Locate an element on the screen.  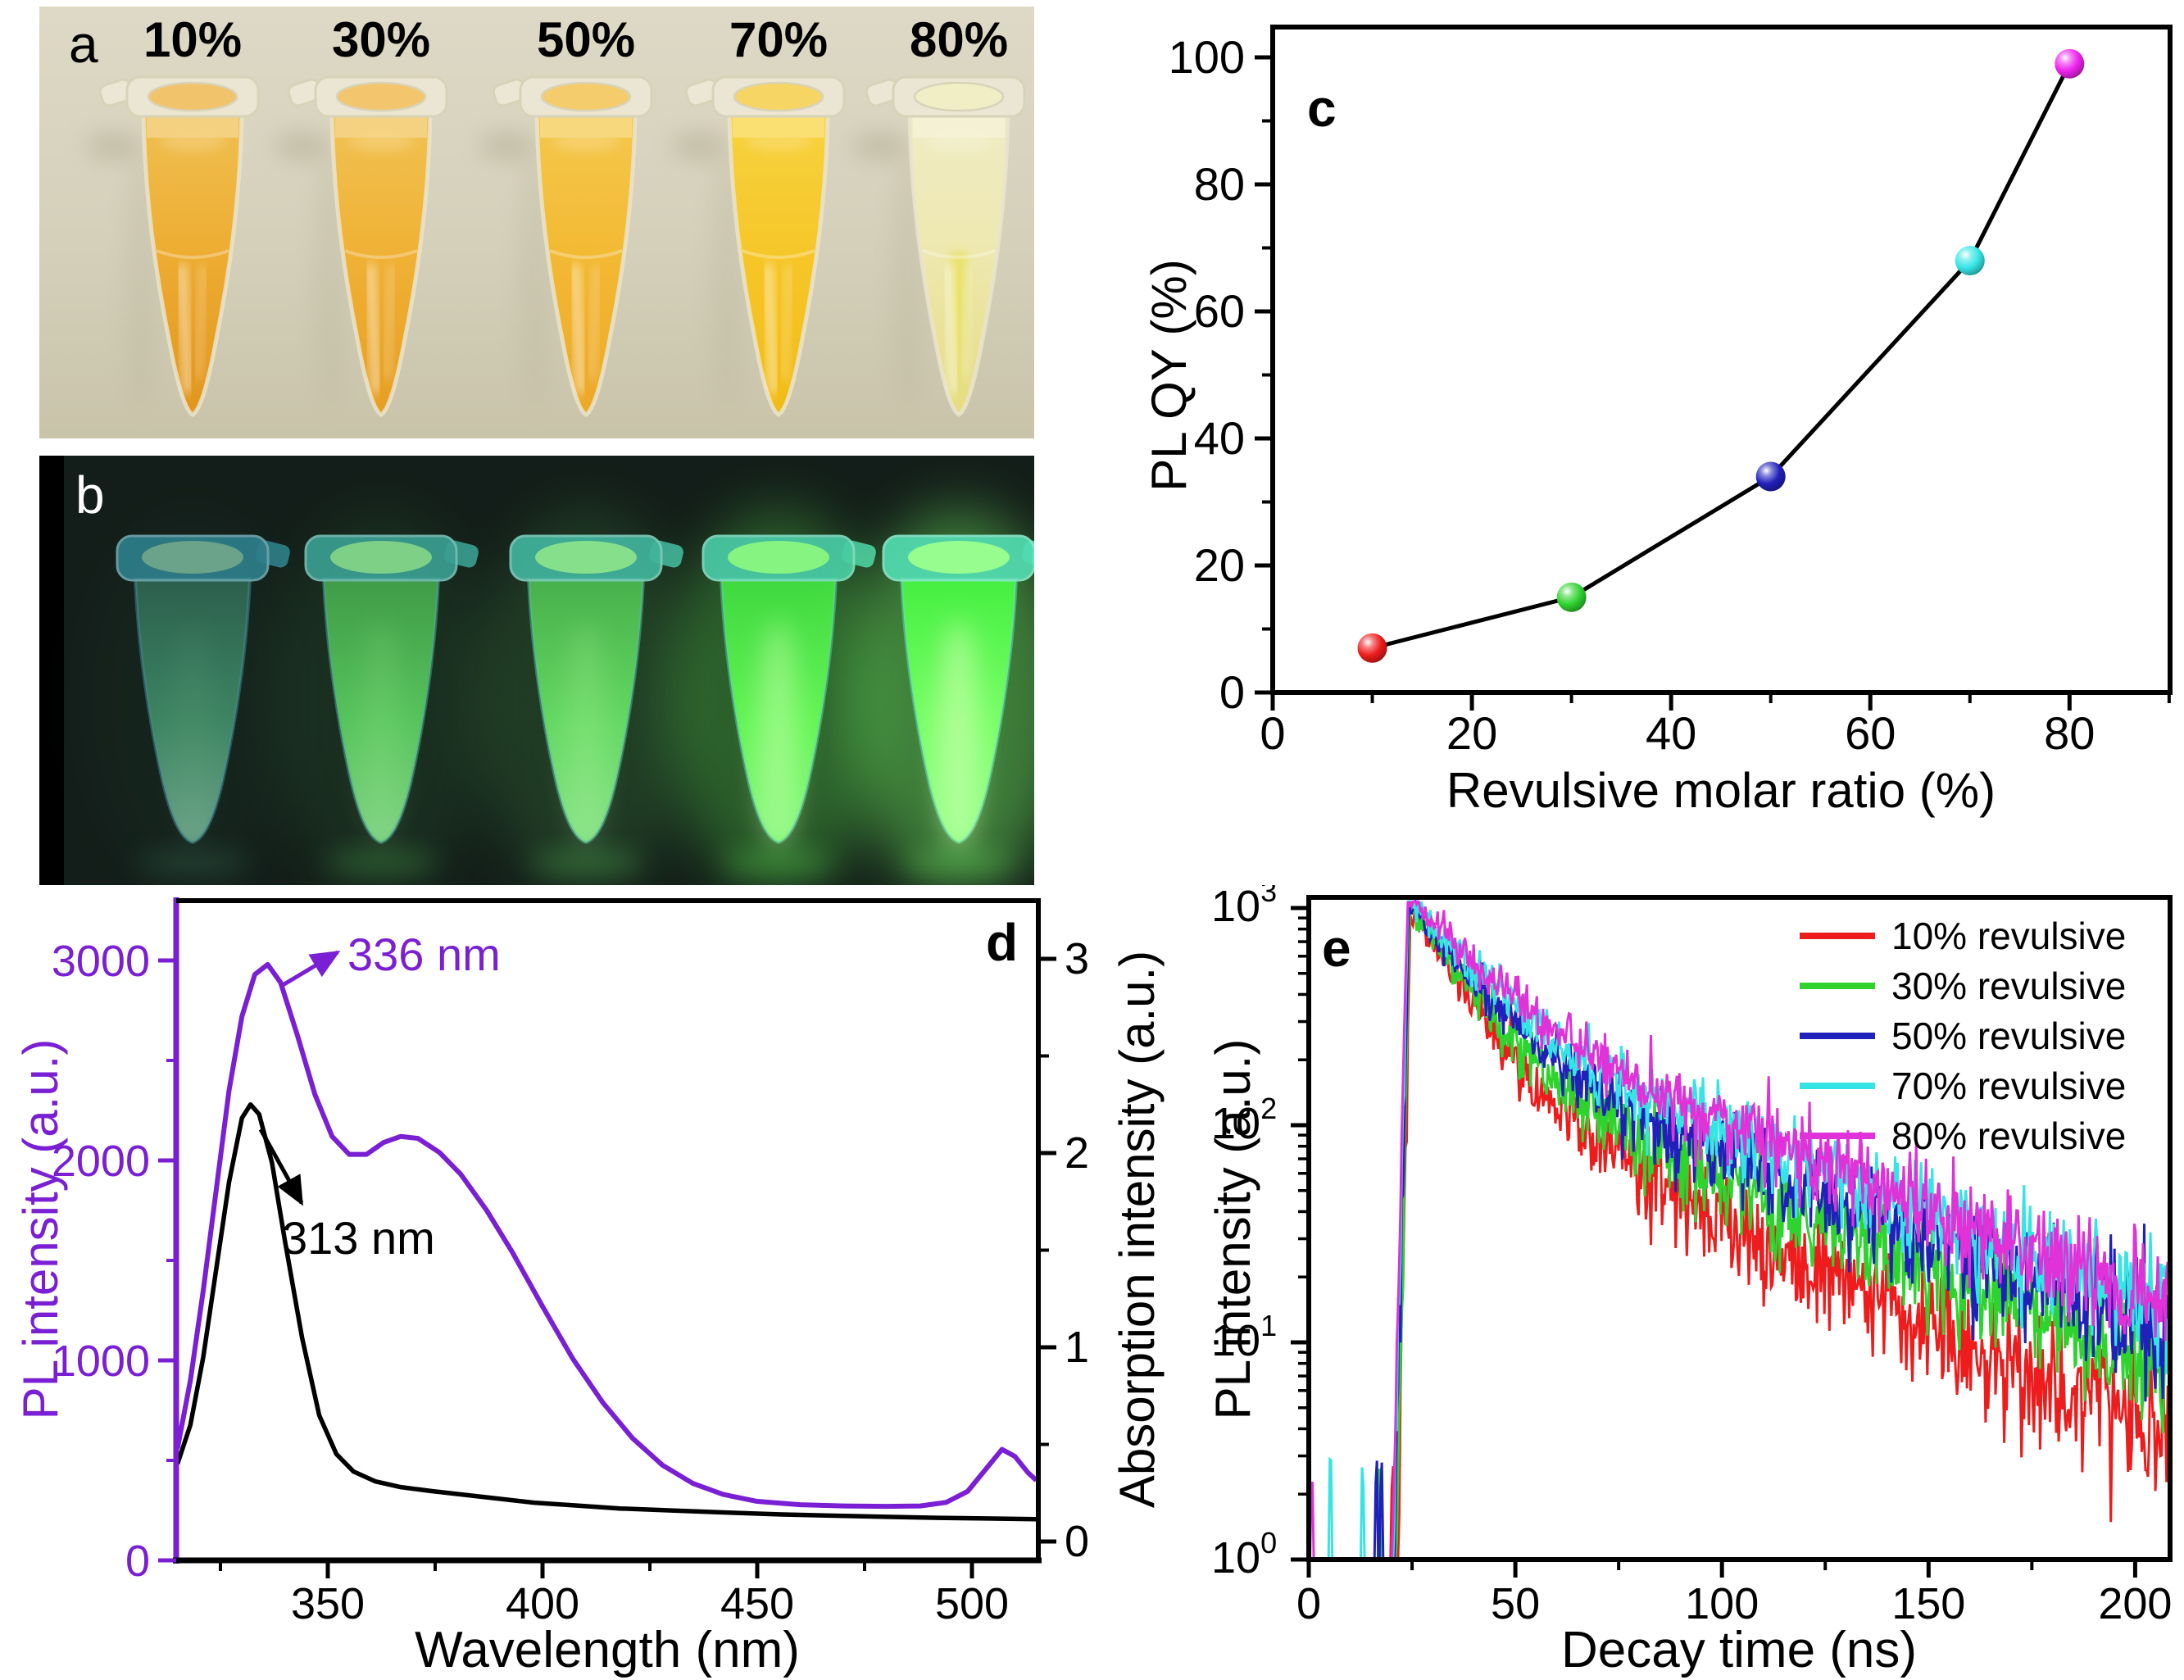
tube-percent-label: 10% is located at coordinates (193, 39).